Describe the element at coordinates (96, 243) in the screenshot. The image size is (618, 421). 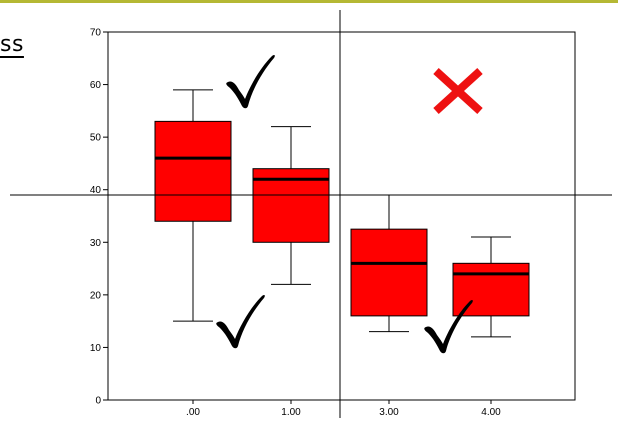
I see `y-tick-label: 30` at that location.